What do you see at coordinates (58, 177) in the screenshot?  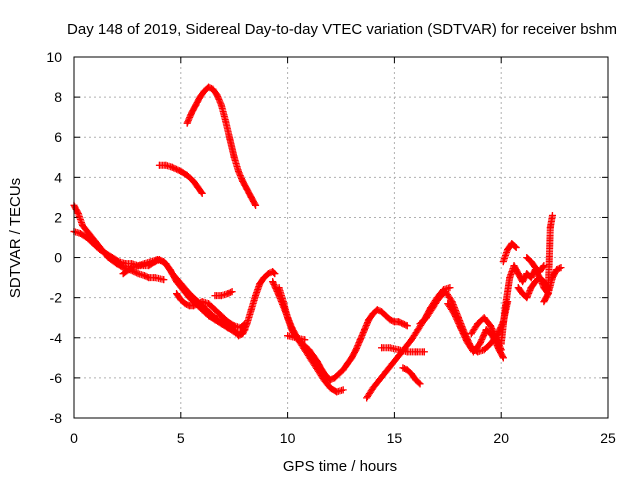 I see `y-tick-label: 4` at bounding box center [58, 177].